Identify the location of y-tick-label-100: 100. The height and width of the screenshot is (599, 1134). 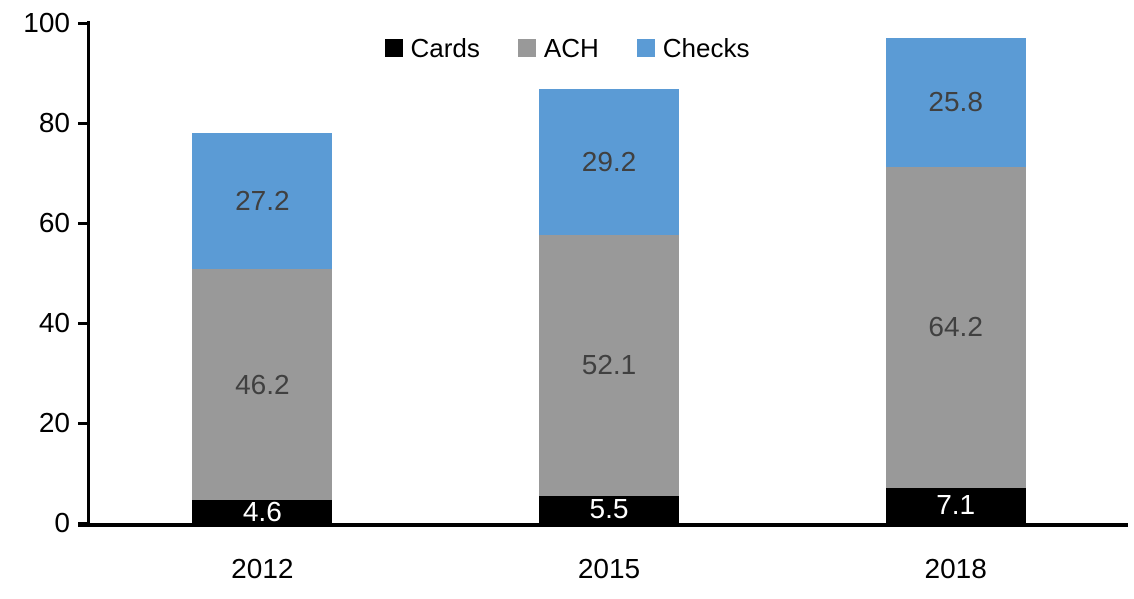
(46, 22).